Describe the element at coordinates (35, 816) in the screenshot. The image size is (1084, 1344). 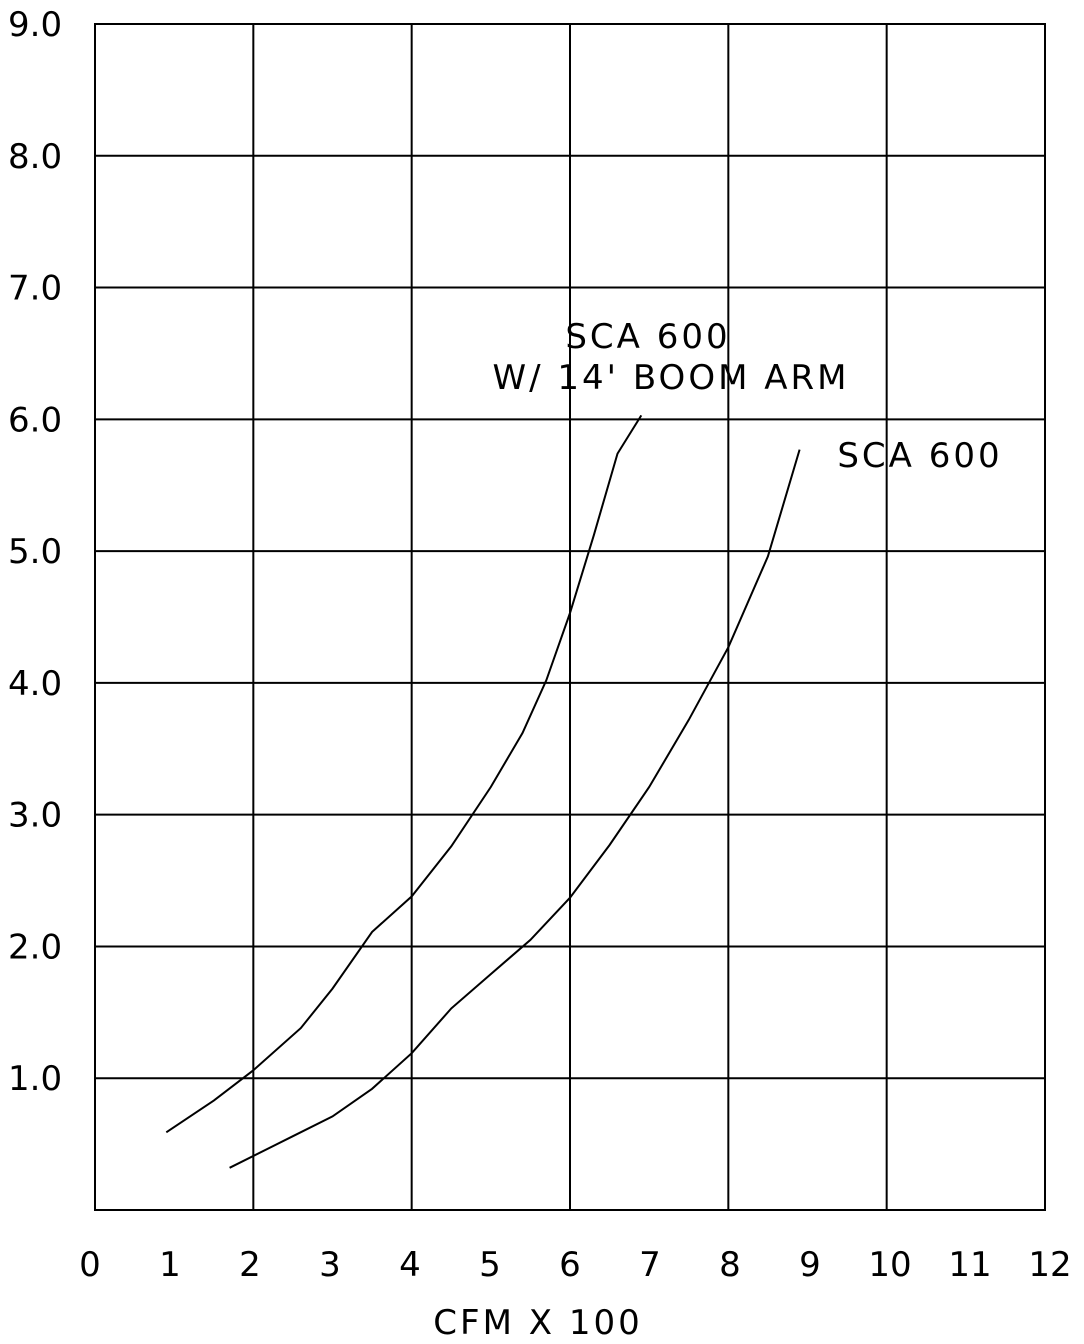
I see `y-tick-label: 3.0` at that location.